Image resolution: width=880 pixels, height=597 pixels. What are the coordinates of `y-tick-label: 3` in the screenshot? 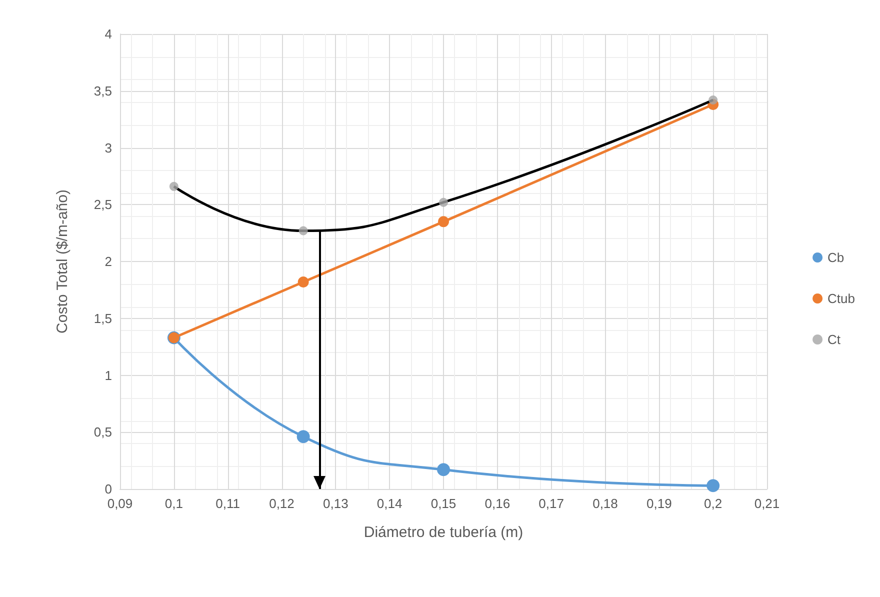 It's located at (108, 148).